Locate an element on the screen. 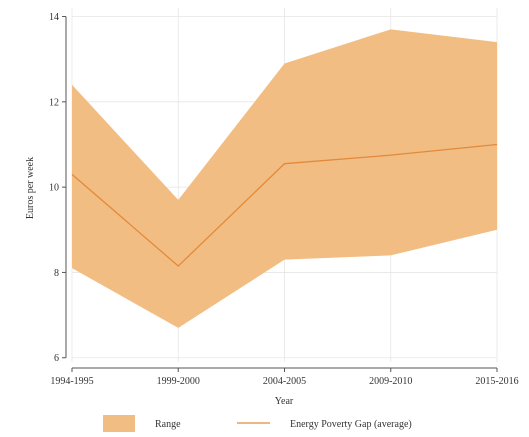 The width and height of the screenshot is (529, 437). x-axis-title: Year is located at coordinates (284, 401).